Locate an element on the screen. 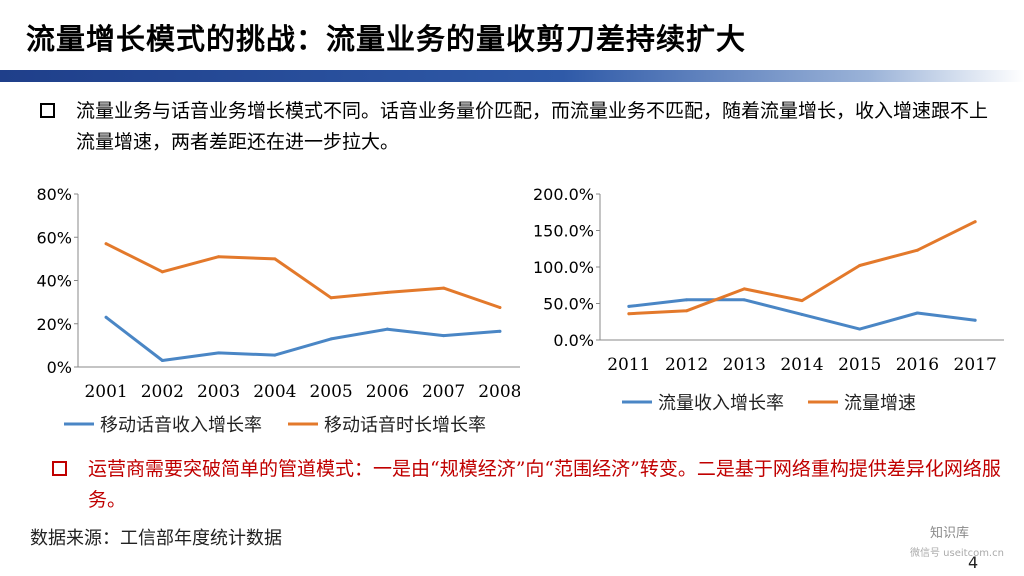  x-tick-label: 2005 is located at coordinates (330, 392).